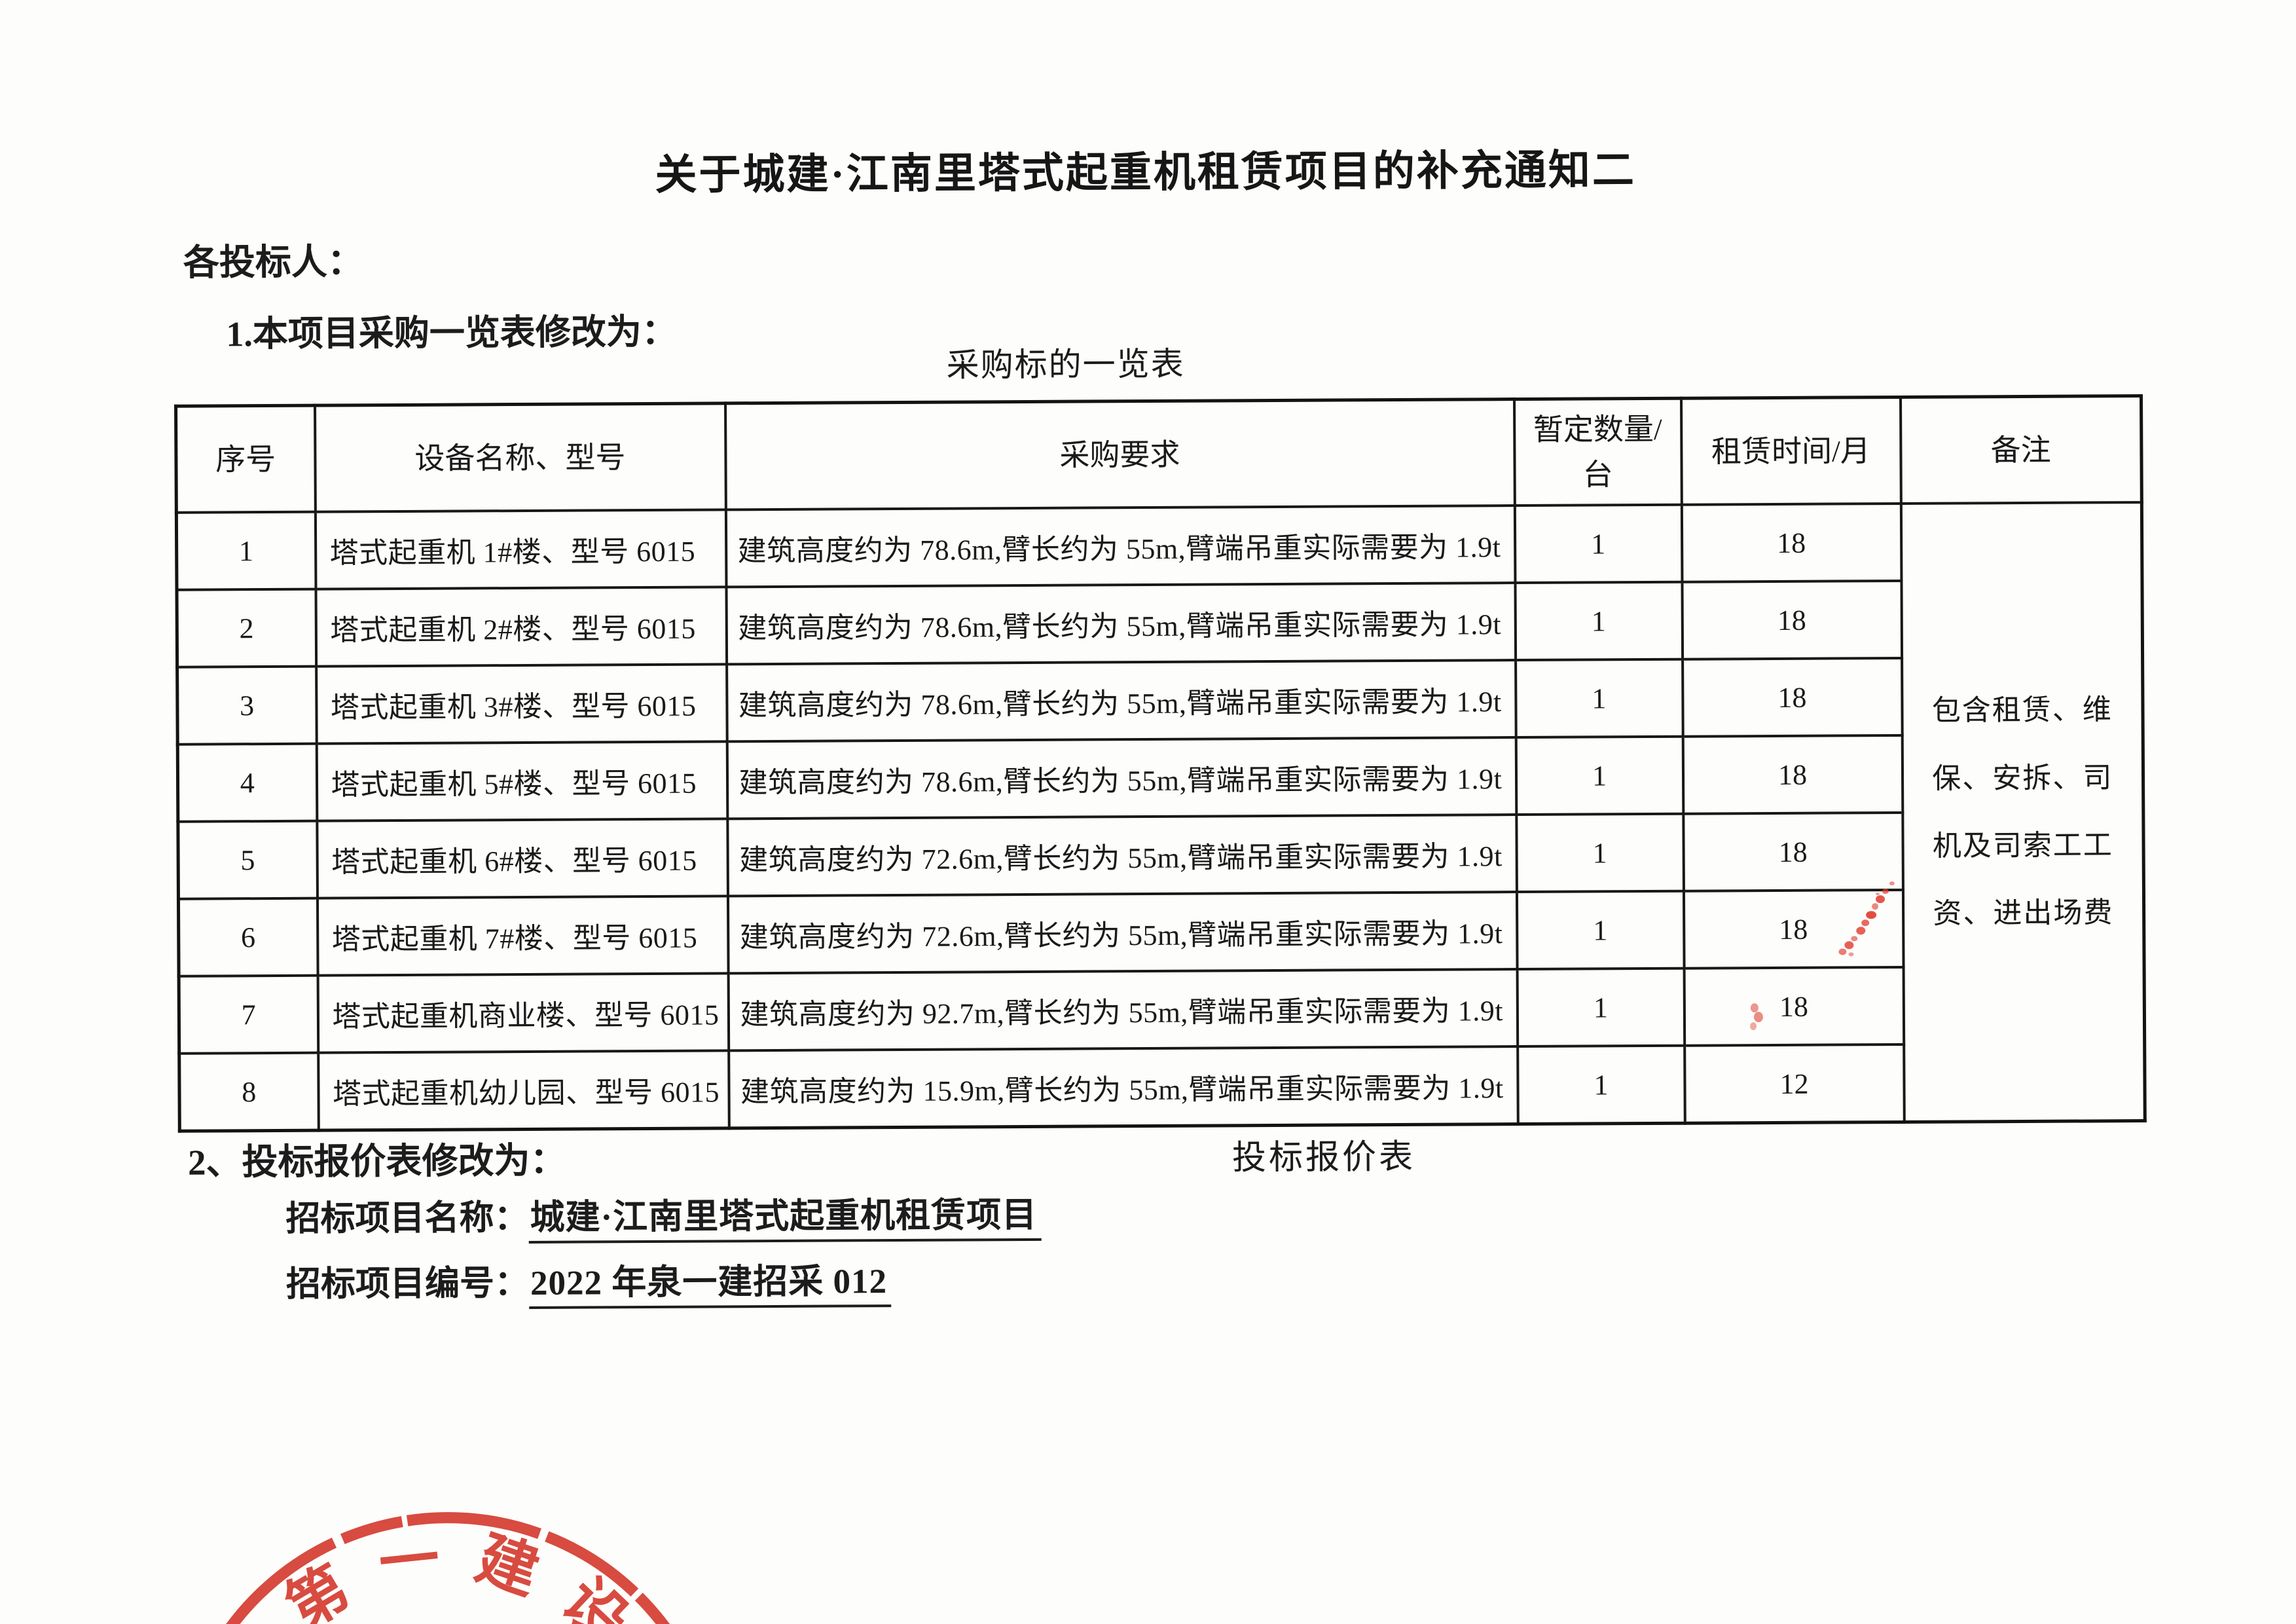 The image size is (2296, 1624). I want to click on header-row: 序号 设备名称、型号 采购要求 暂定数量/台 租赁时间/月 备注, so click(1158, 454).